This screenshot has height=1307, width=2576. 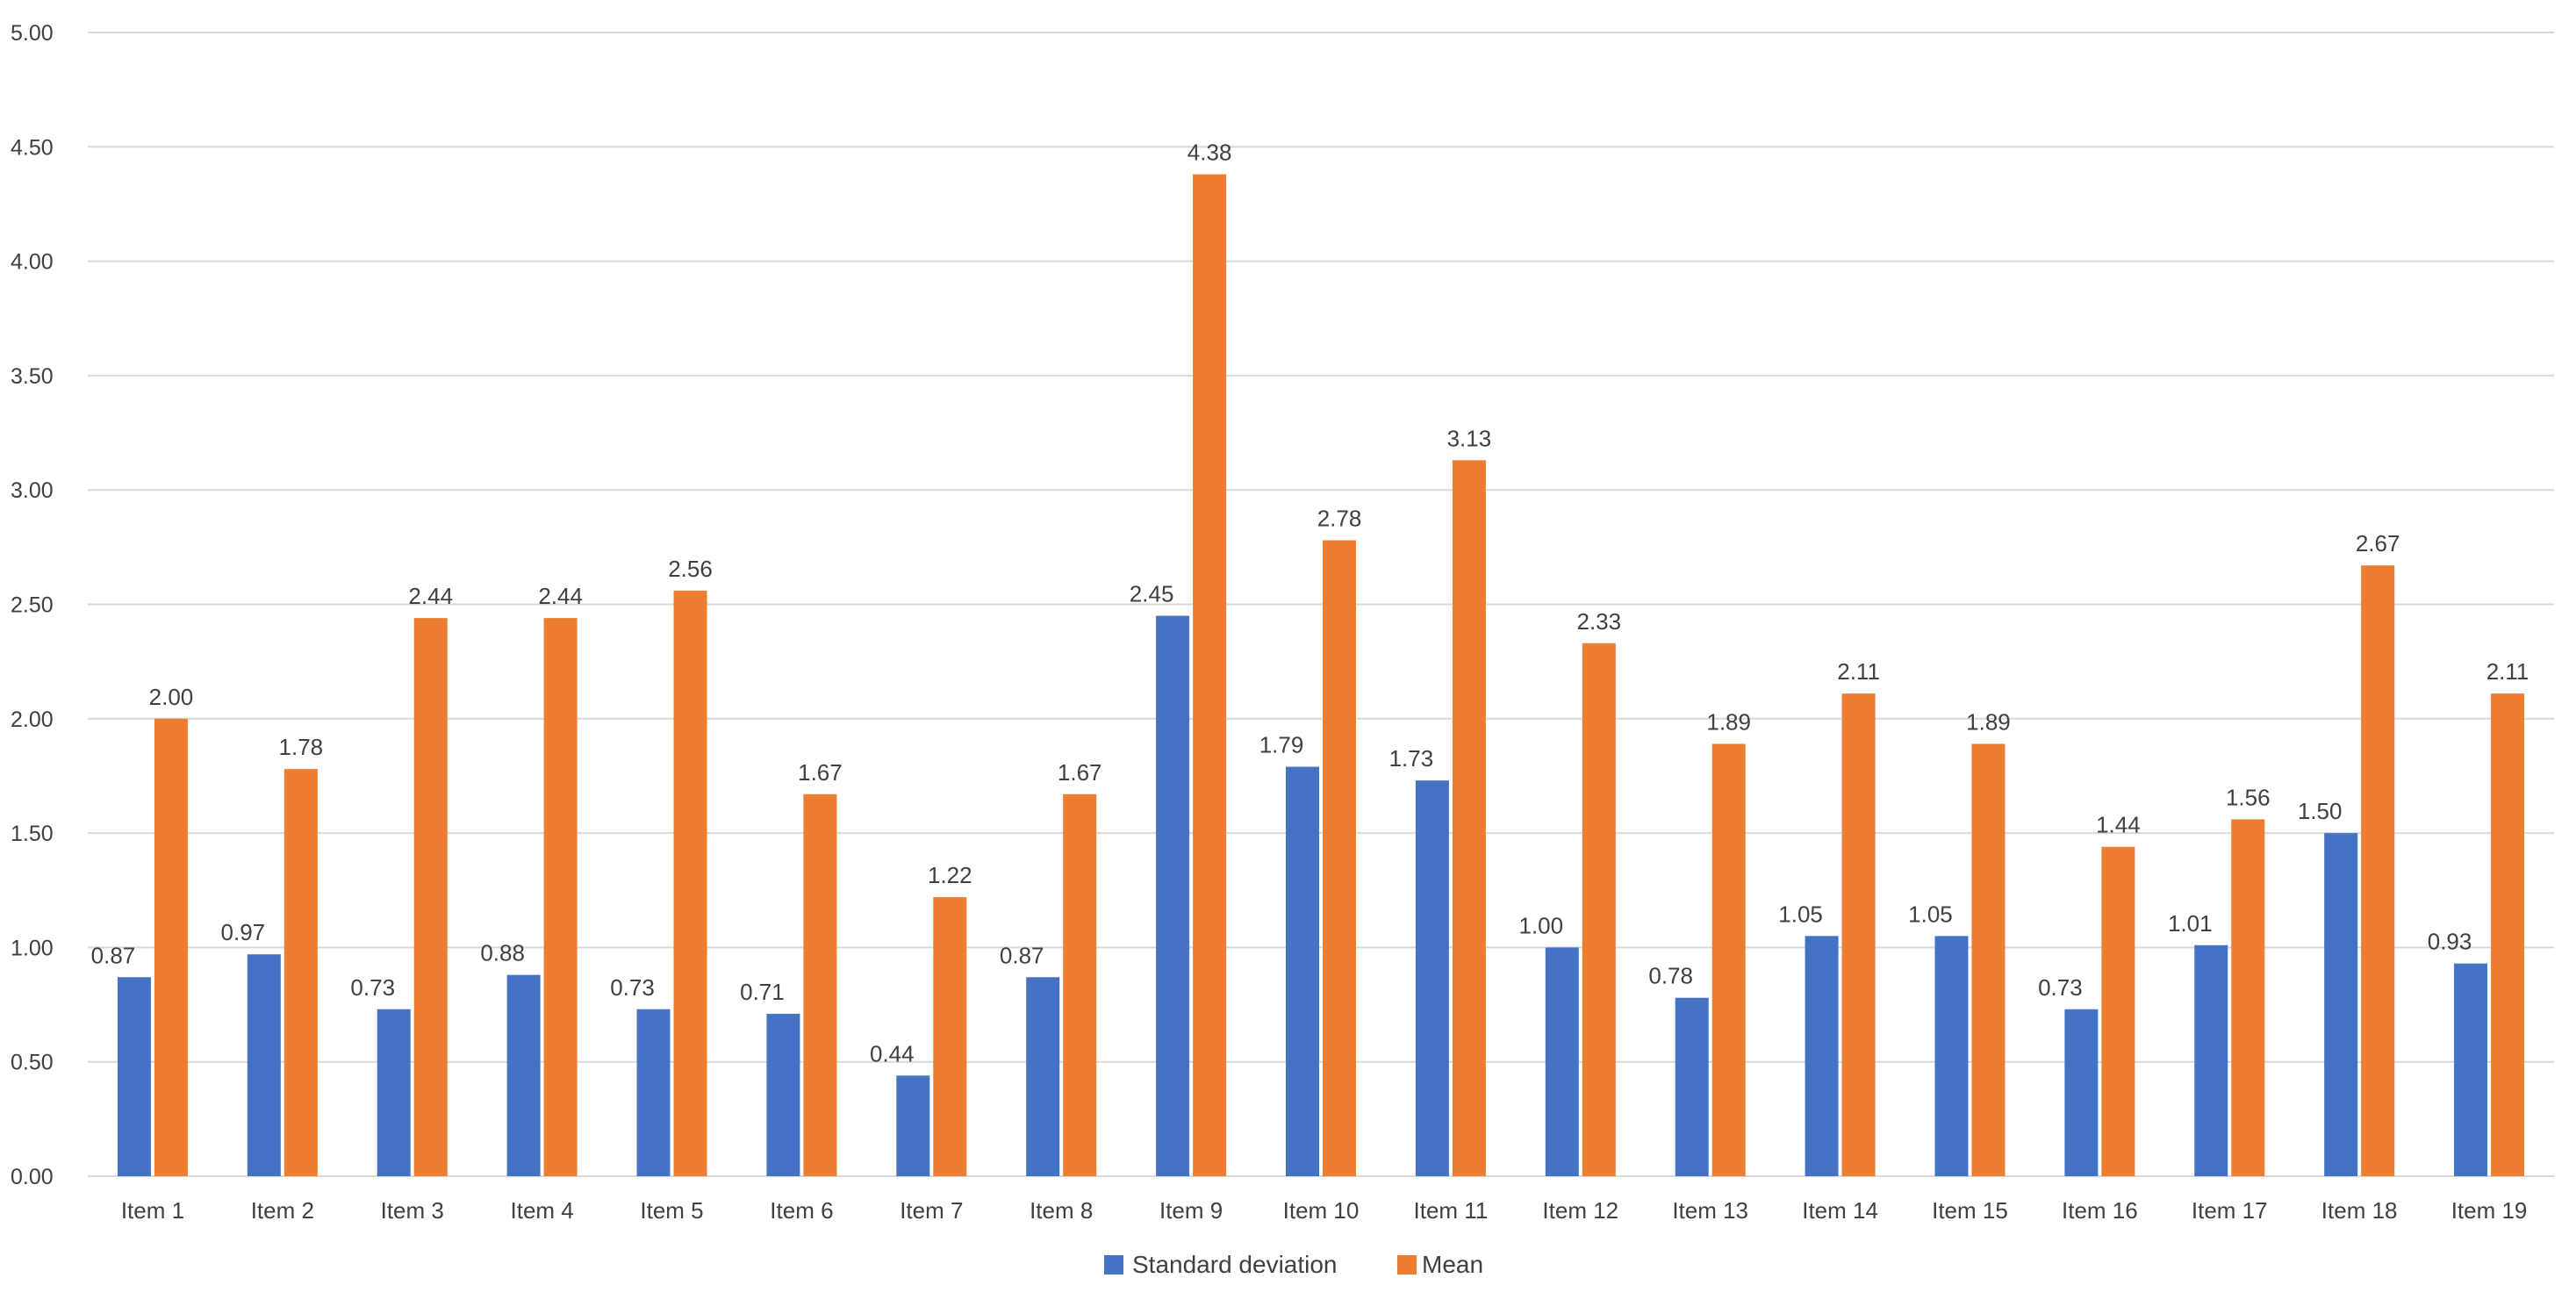 I want to click on std-dev-data-label: 0.88, so click(x=502, y=953).